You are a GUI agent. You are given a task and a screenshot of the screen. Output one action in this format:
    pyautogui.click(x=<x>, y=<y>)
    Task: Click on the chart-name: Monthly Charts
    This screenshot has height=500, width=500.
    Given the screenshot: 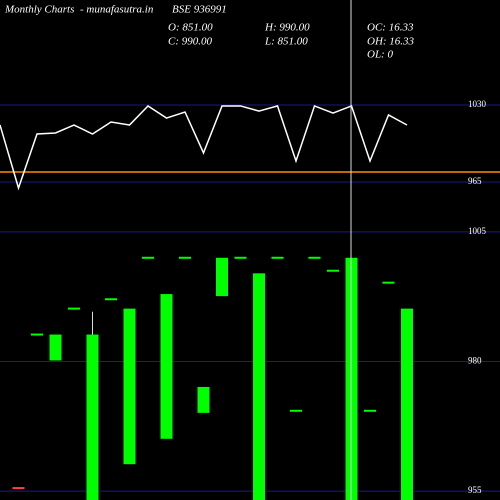 What is the action you would take?
    pyautogui.click(x=39, y=10)
    